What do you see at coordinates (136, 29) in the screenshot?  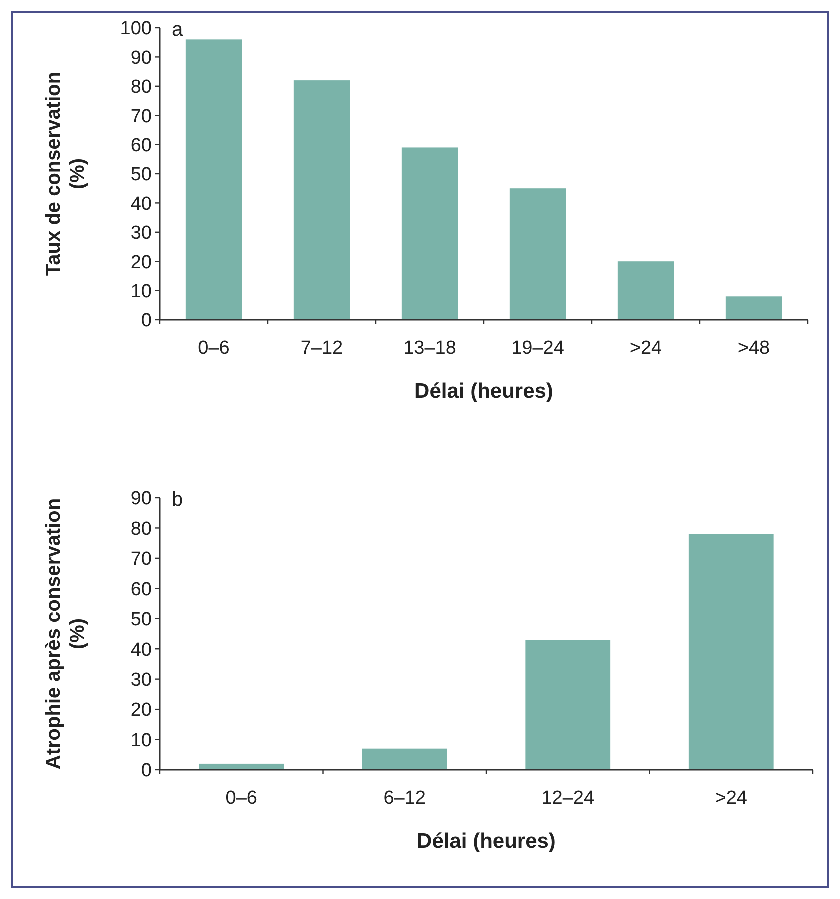 I see `y-tick-label: 100` at bounding box center [136, 29].